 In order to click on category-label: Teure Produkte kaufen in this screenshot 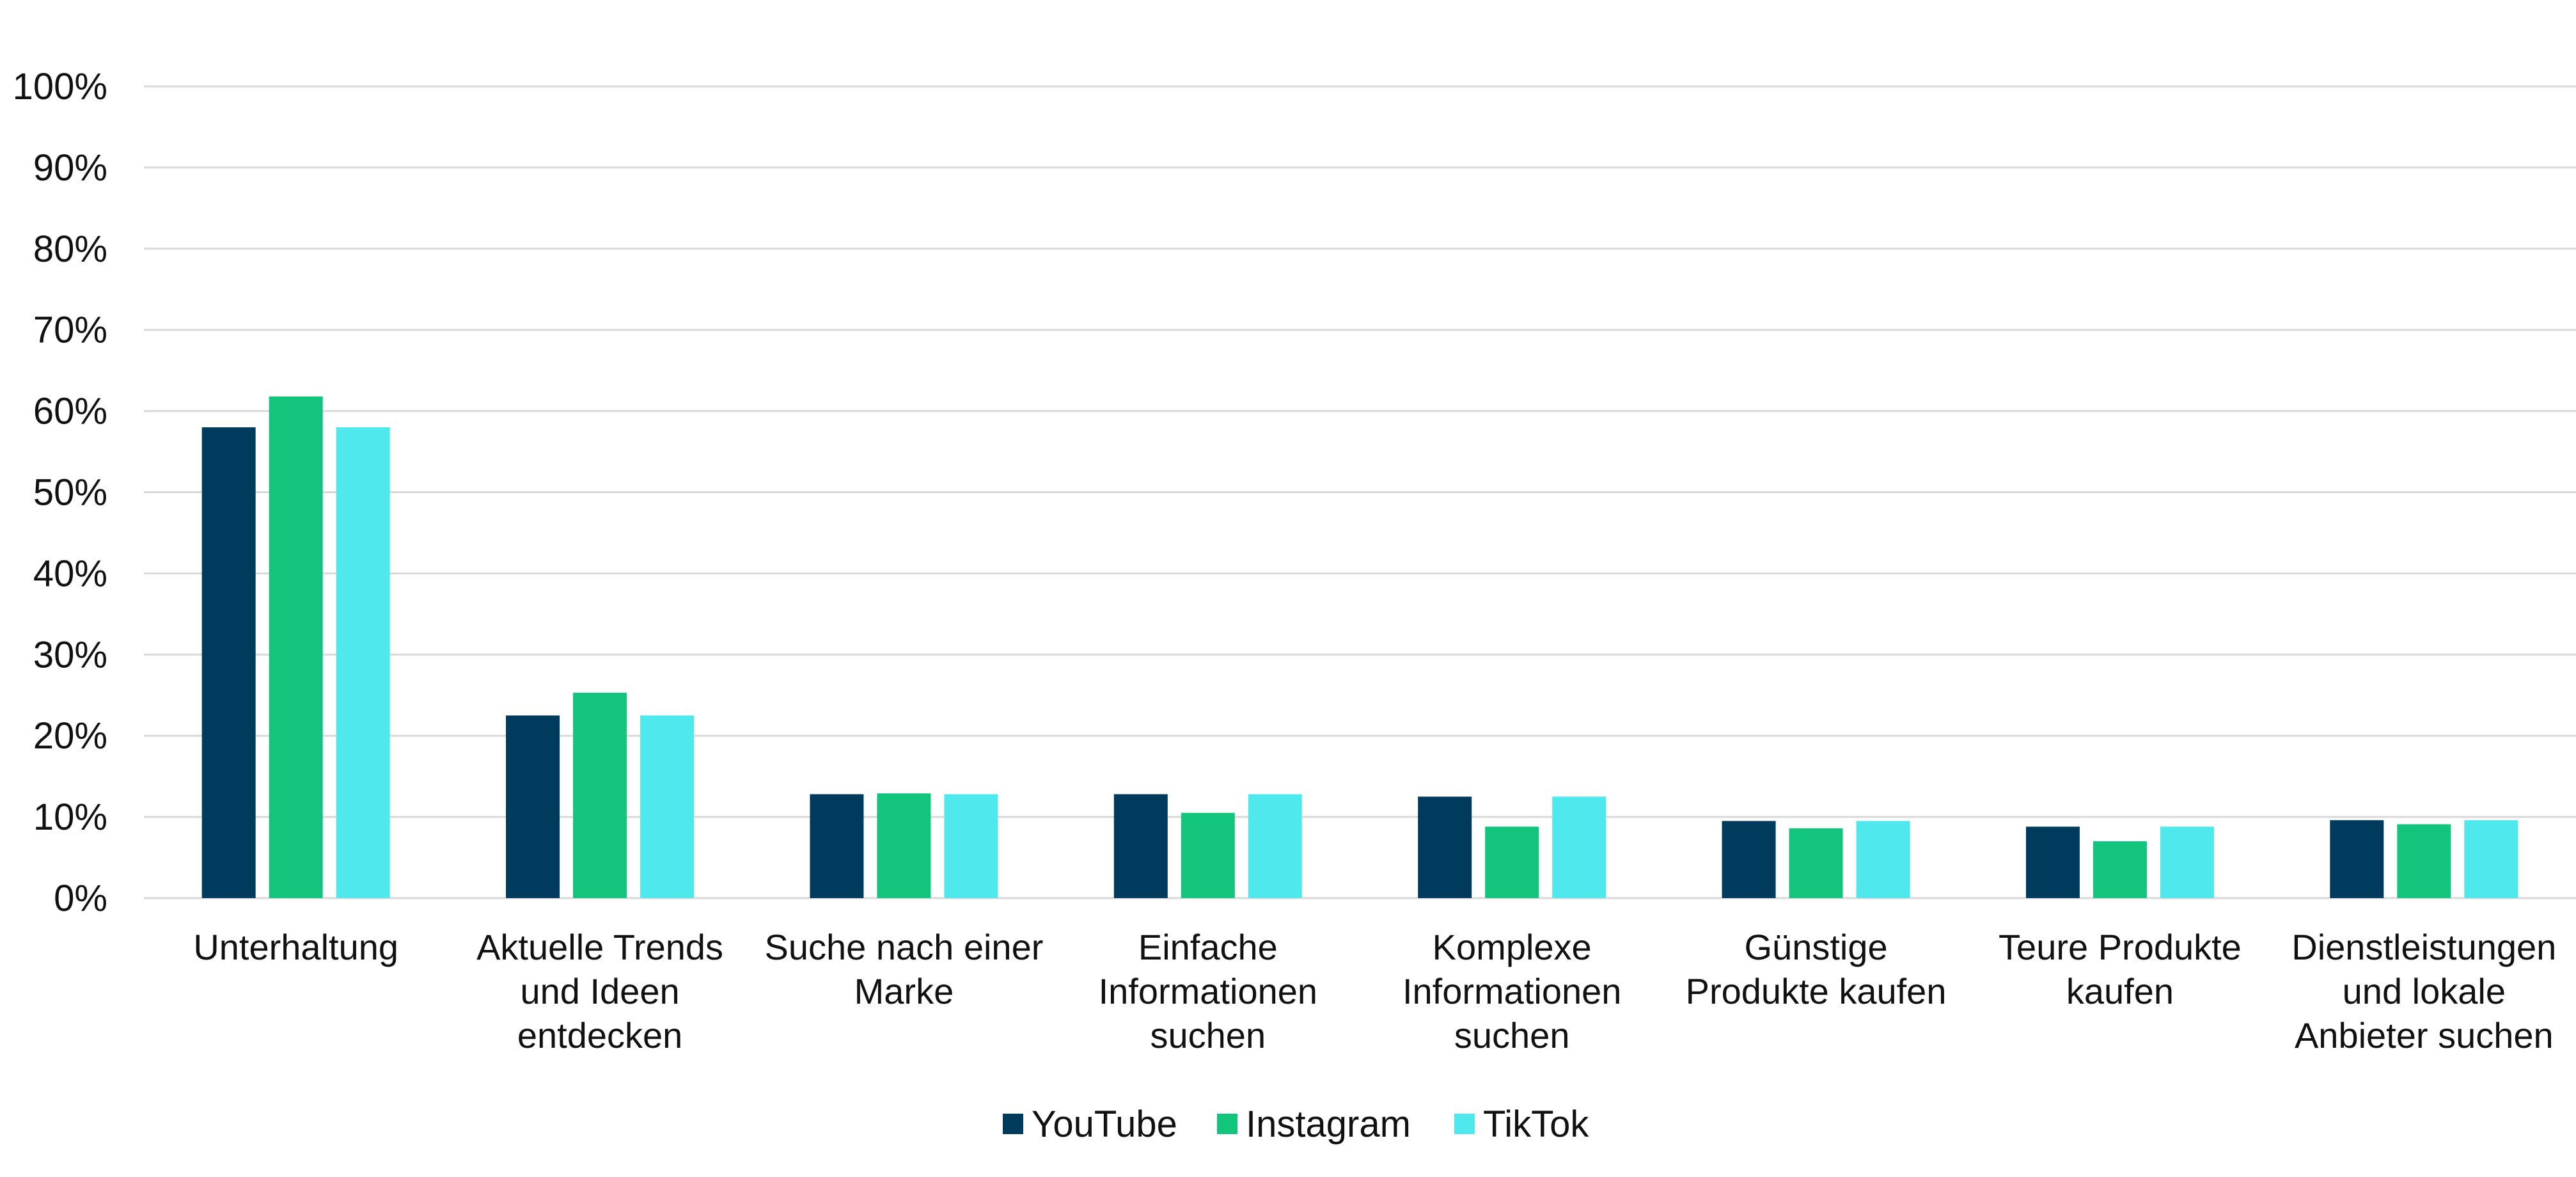, I will do `click(2120, 969)`.